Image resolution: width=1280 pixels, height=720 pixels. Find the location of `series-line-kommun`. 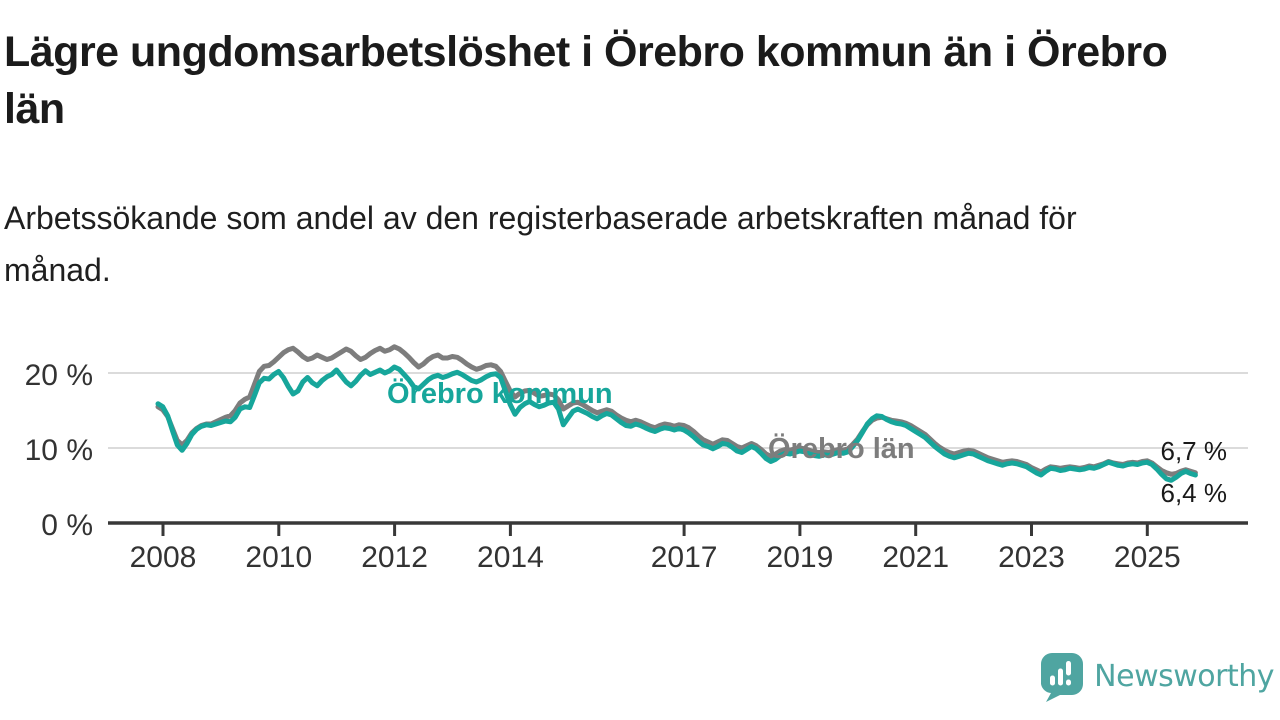

series-line-kommun is located at coordinates (676, 423).